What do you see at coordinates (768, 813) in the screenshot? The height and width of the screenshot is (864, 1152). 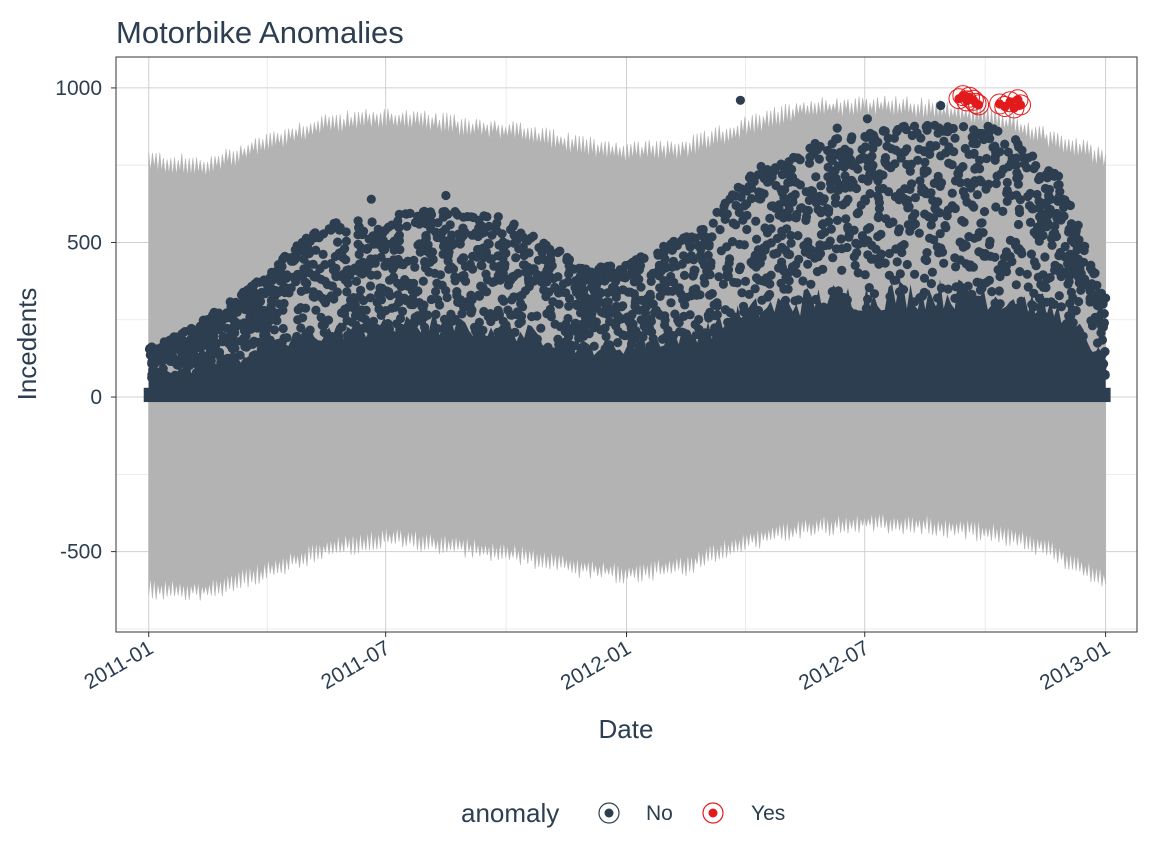 I see `legend-label-yes: Yes` at bounding box center [768, 813].